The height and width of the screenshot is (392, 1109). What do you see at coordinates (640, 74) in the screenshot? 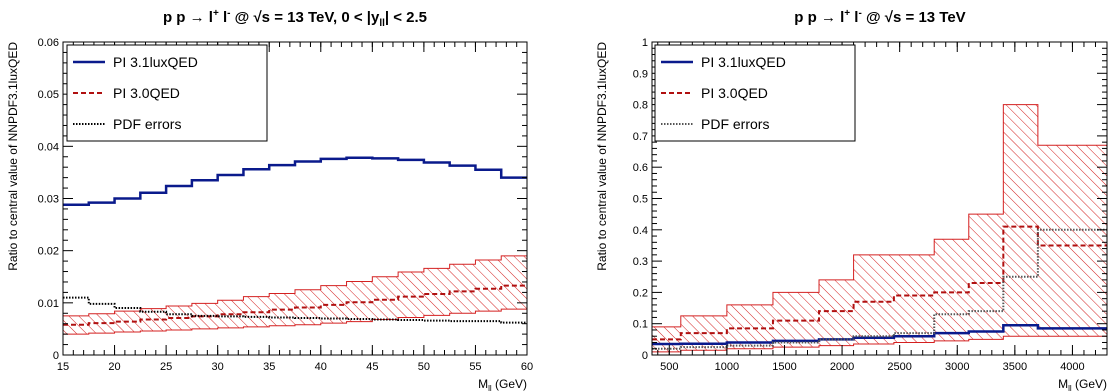
I see `y-tick-label: 0.9` at bounding box center [640, 74].